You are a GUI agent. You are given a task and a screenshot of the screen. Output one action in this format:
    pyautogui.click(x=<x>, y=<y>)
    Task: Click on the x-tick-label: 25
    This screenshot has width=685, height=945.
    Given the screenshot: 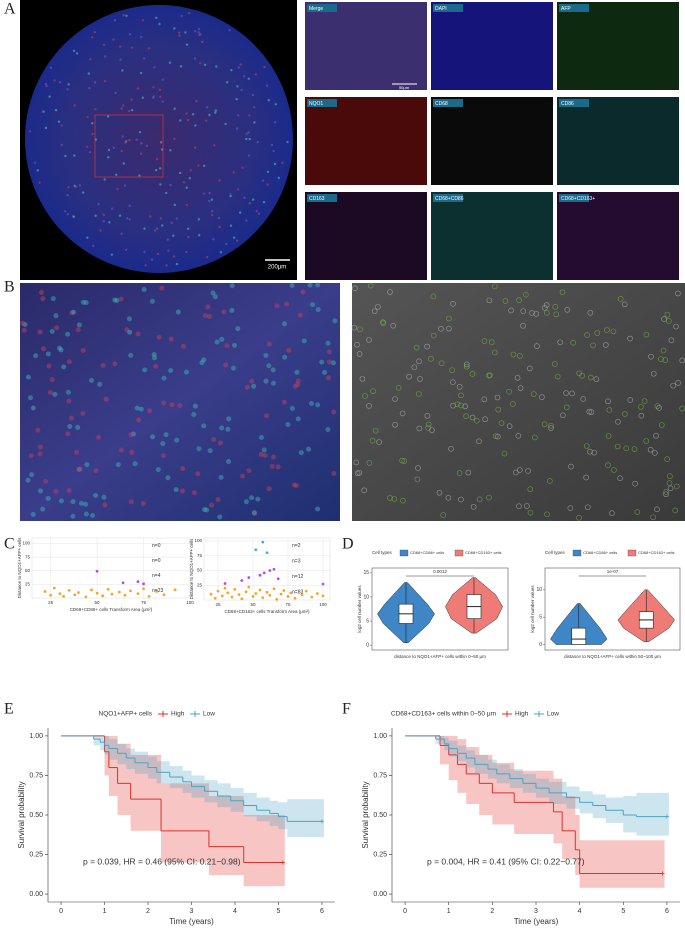 What is the action you would take?
    pyautogui.click(x=51, y=602)
    